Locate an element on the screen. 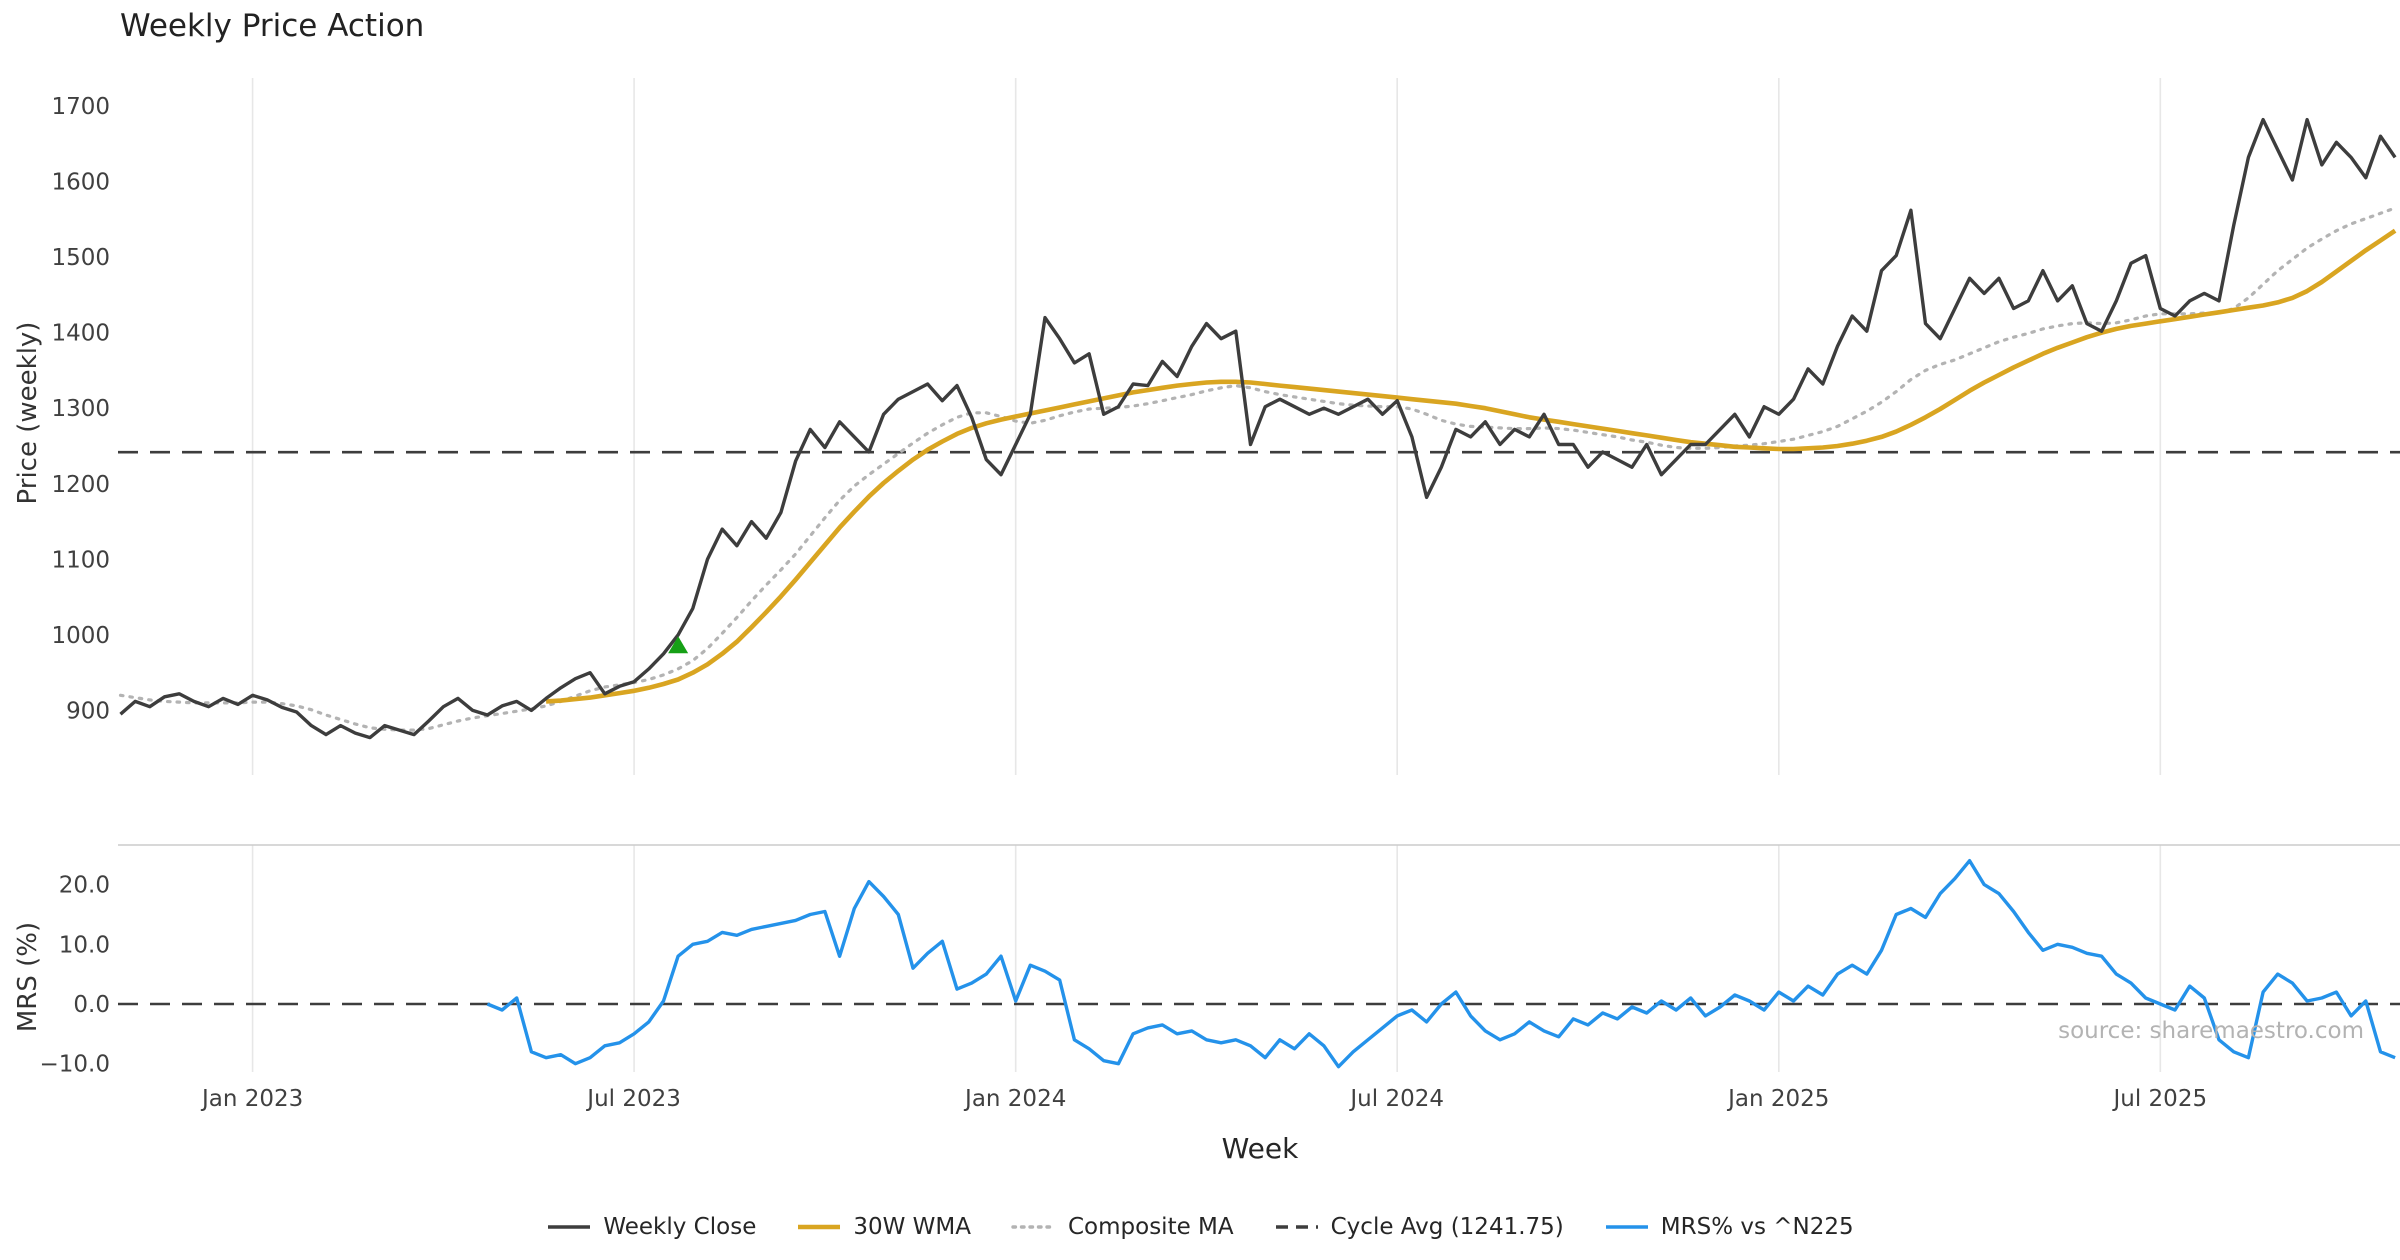 This screenshot has width=2400, height=1260. price-y-tick-label: 1100 is located at coordinates (80, 560).